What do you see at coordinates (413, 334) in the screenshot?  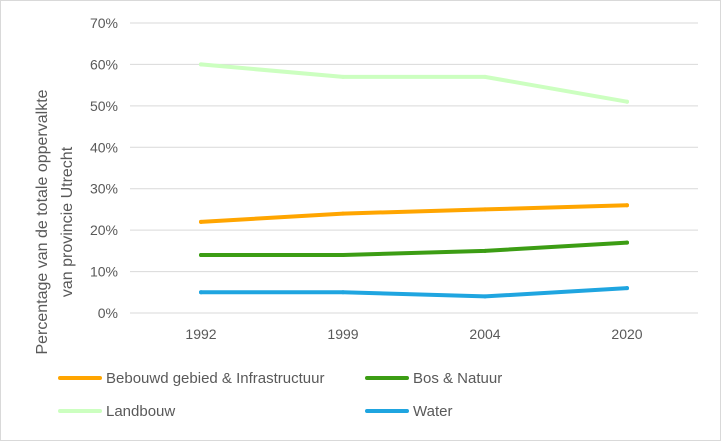 I see `x-axis-ticks: 1992 1999 2004 2020` at bounding box center [413, 334].